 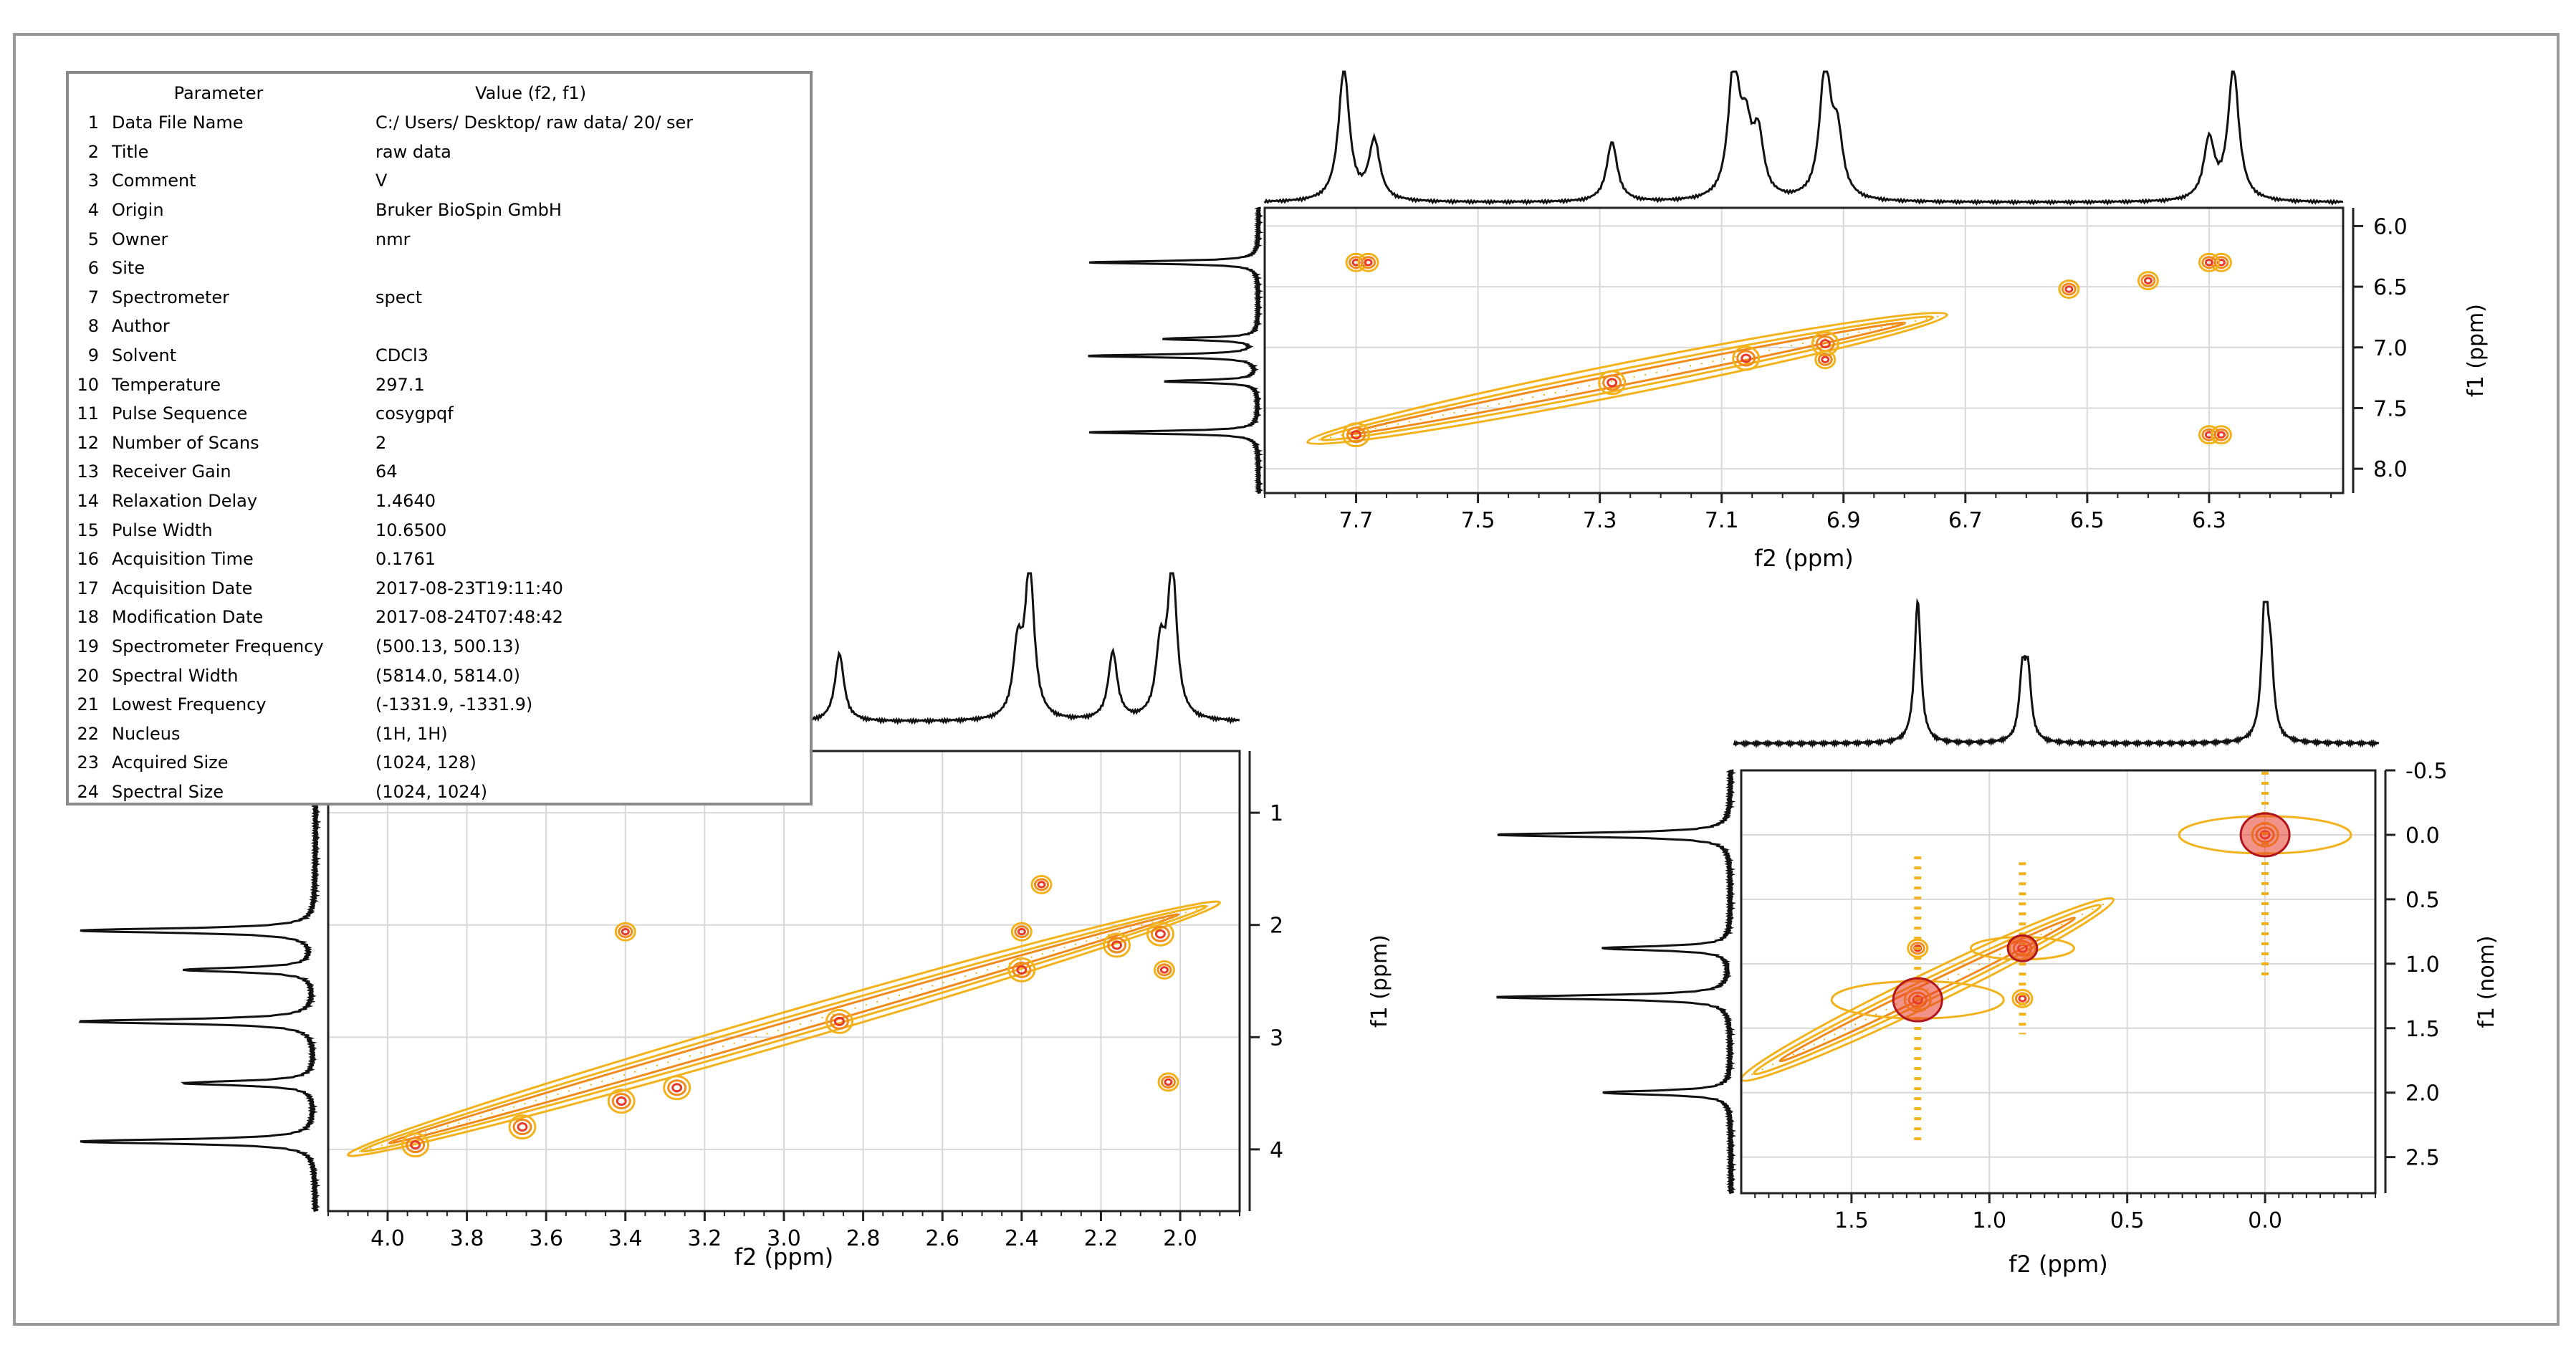 I want to click on parameter-name: Spectral Width, so click(x=175, y=675).